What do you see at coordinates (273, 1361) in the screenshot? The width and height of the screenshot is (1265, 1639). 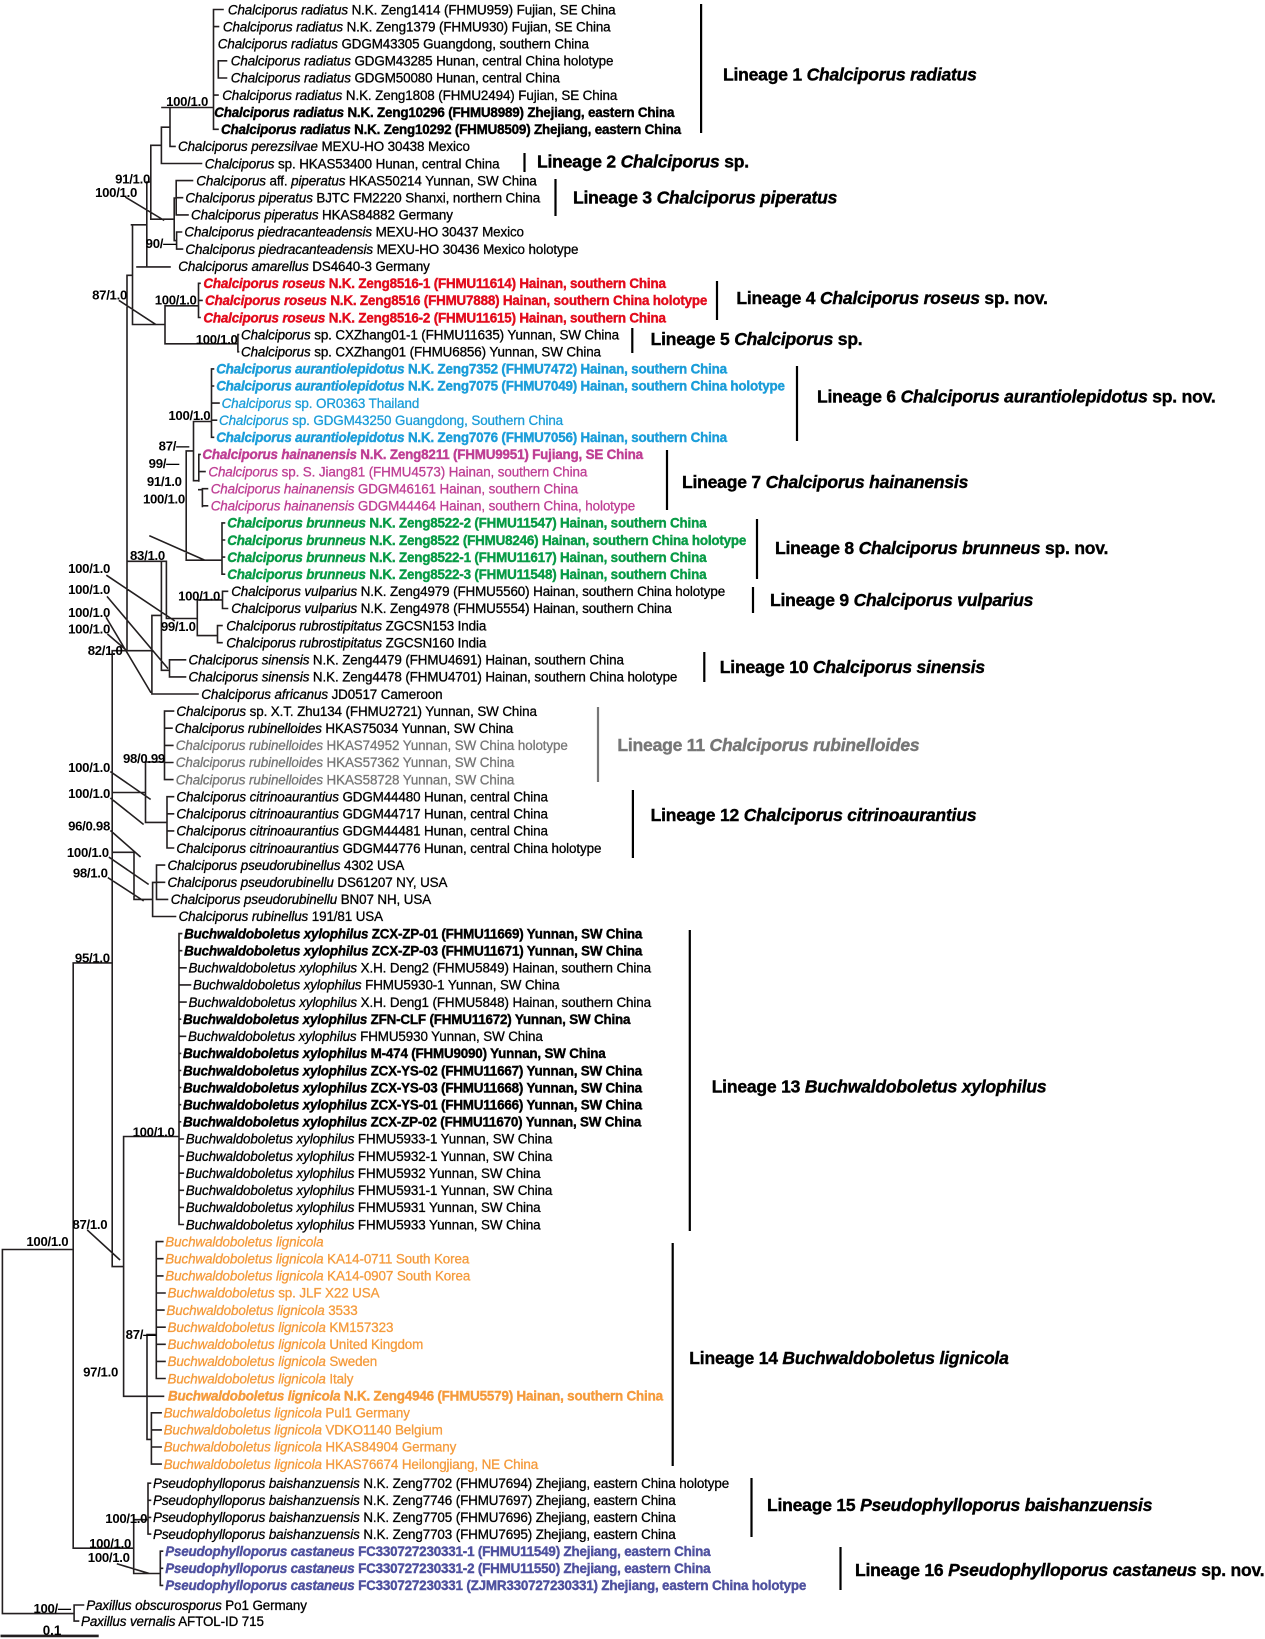 I see `svg-text:Buchwaldoboletus lignicola Swe: Buchwaldoboletus lignicola Sweden` at bounding box center [273, 1361].